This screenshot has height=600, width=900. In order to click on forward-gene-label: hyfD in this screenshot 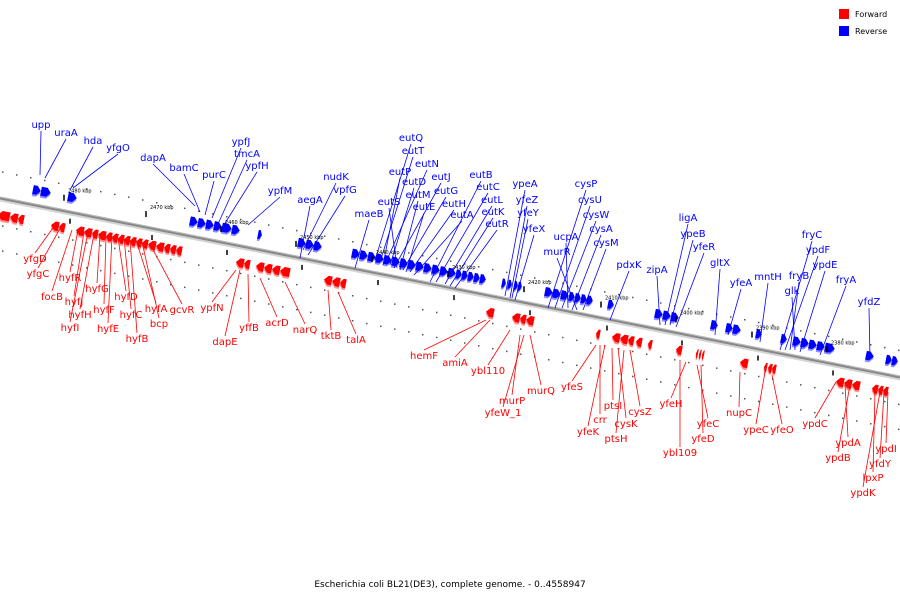, I will do `click(126, 297)`.